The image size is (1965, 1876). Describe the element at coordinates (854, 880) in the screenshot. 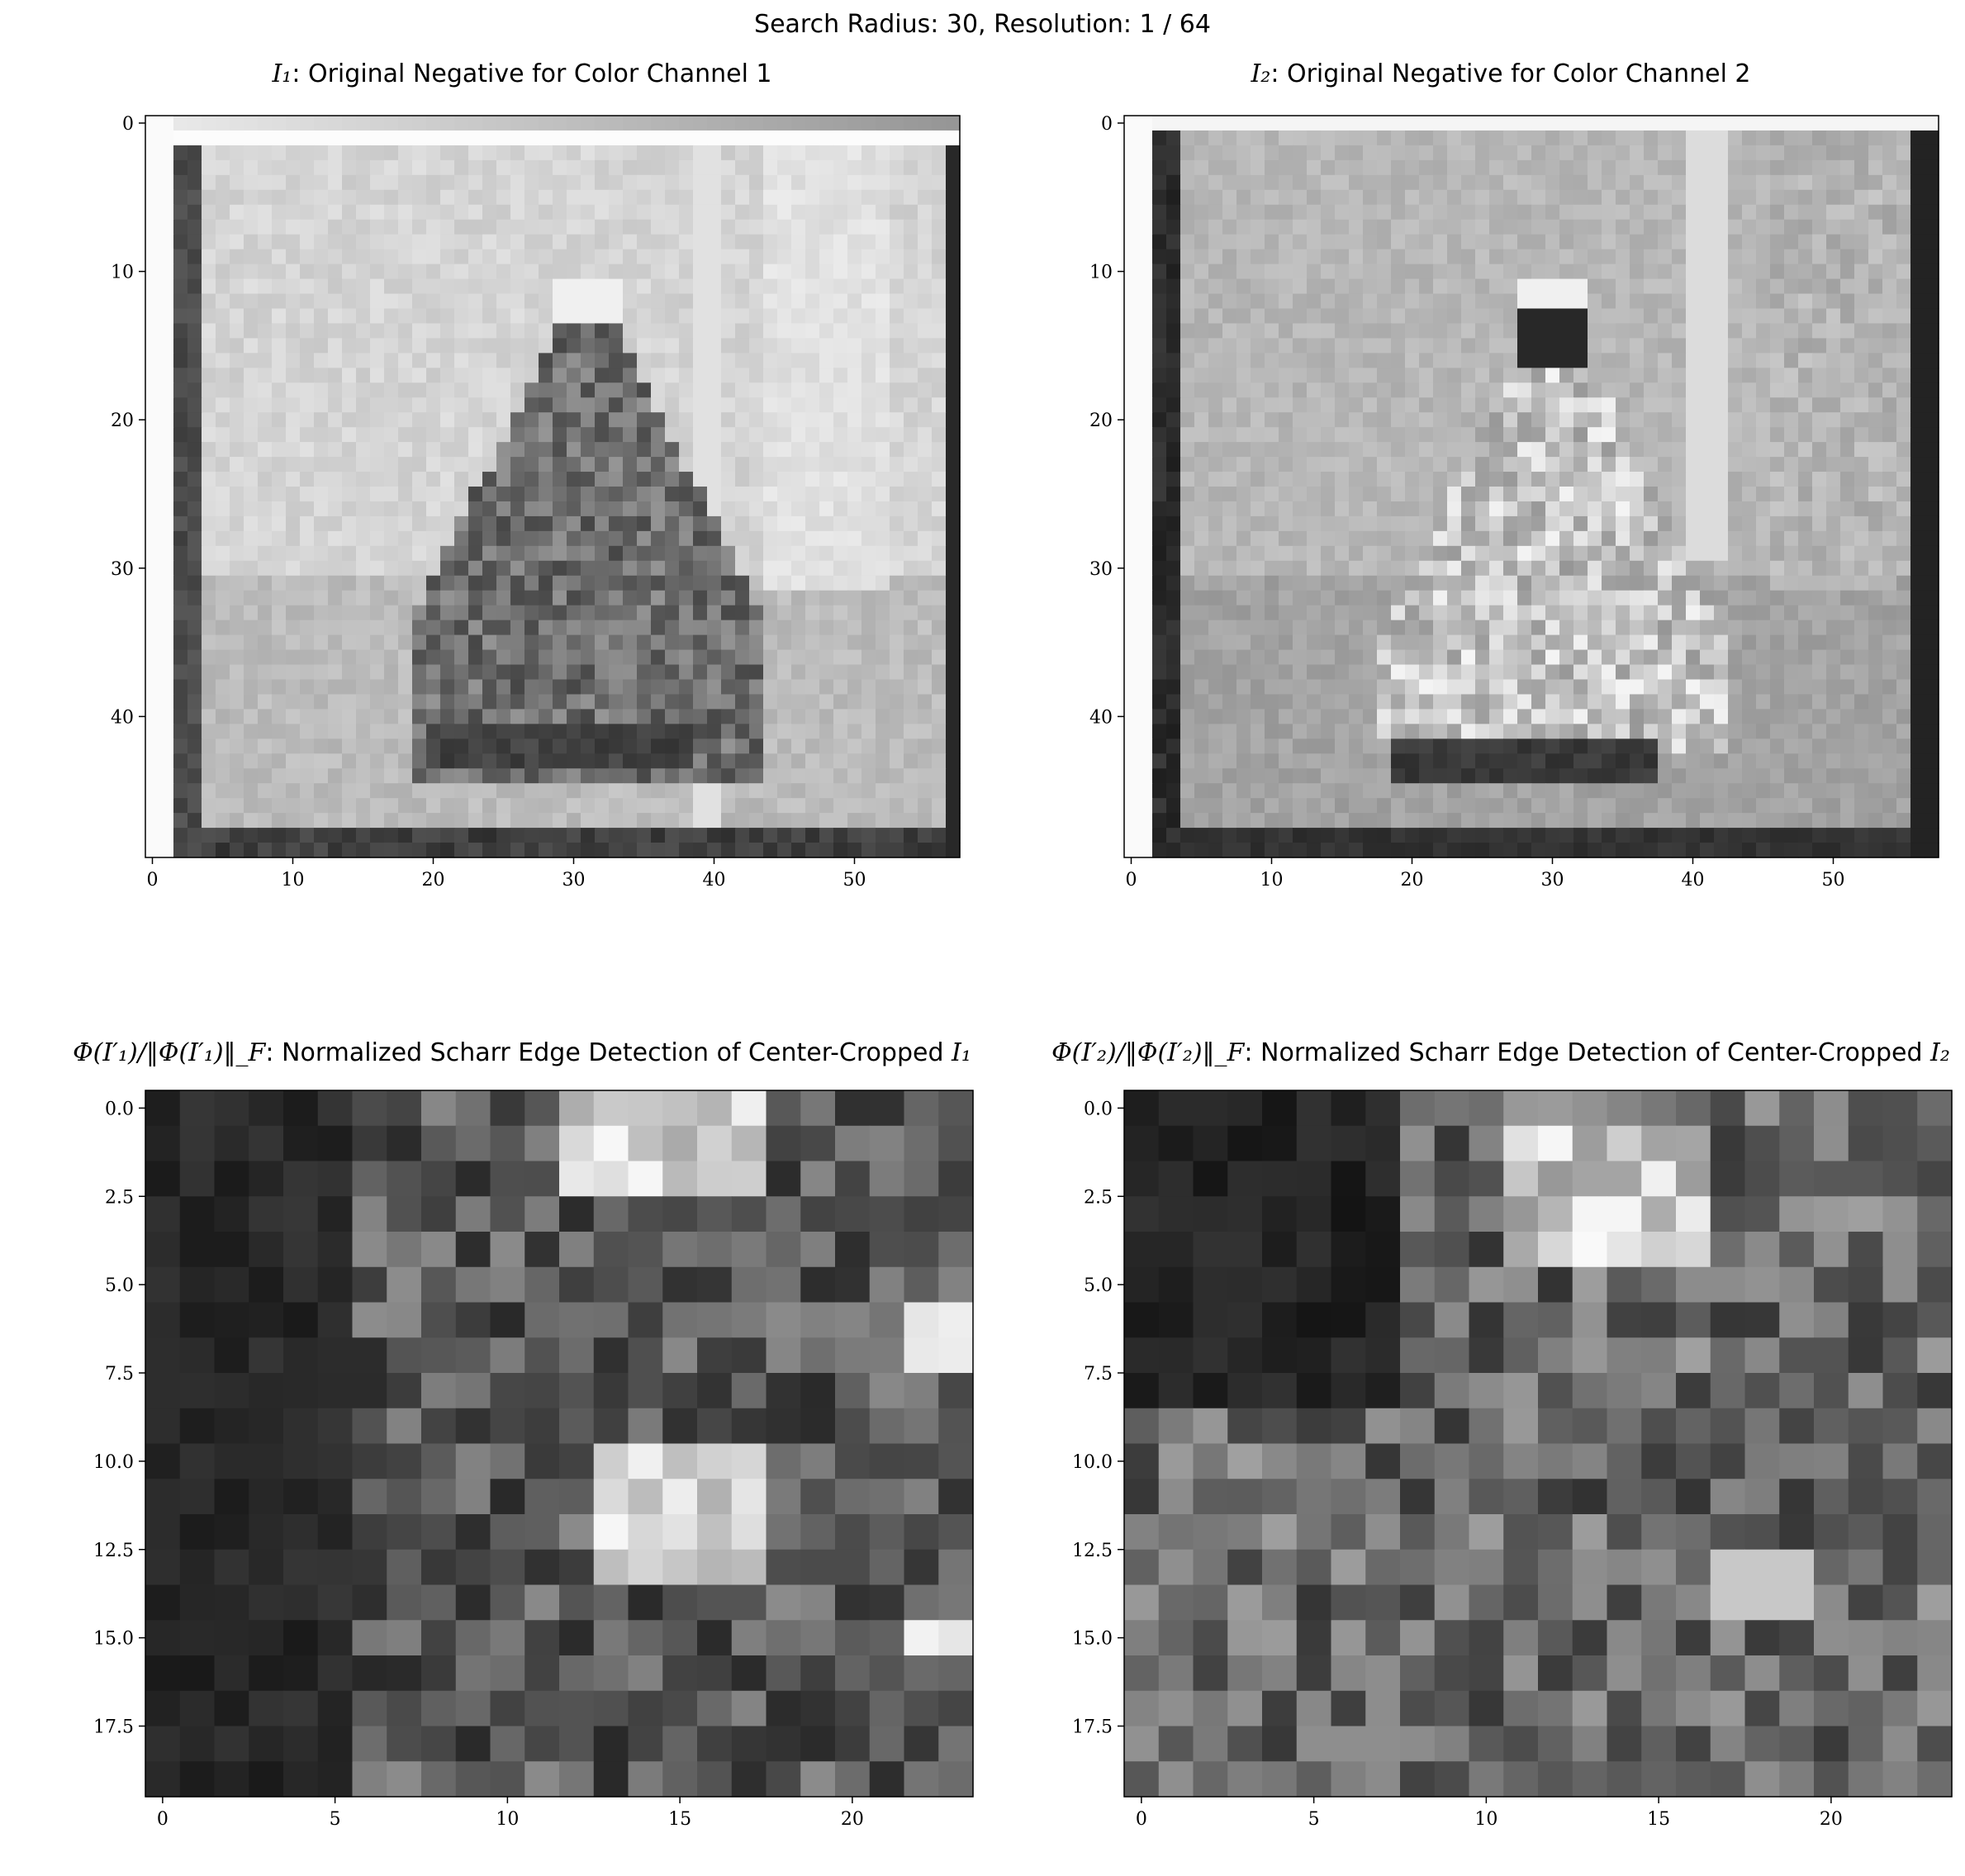

I see `x-tick-label: 50` at that location.